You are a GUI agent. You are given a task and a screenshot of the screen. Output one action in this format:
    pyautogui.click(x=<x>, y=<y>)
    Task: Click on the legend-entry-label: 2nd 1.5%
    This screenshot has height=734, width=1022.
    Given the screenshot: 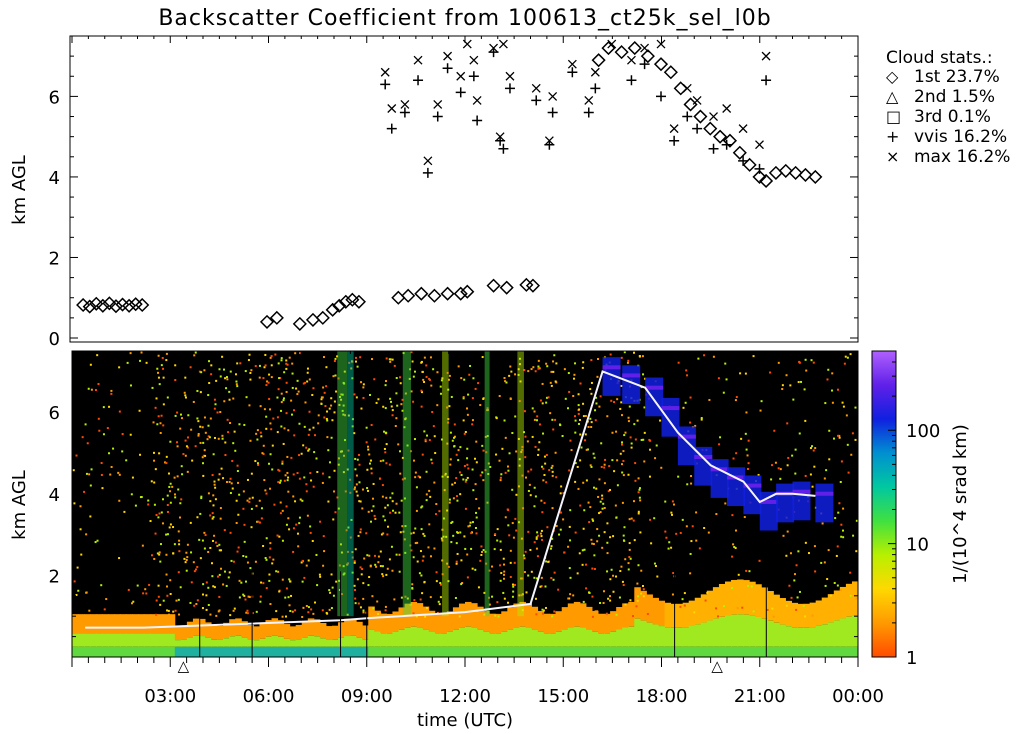 What is the action you would take?
    pyautogui.click(x=954, y=97)
    